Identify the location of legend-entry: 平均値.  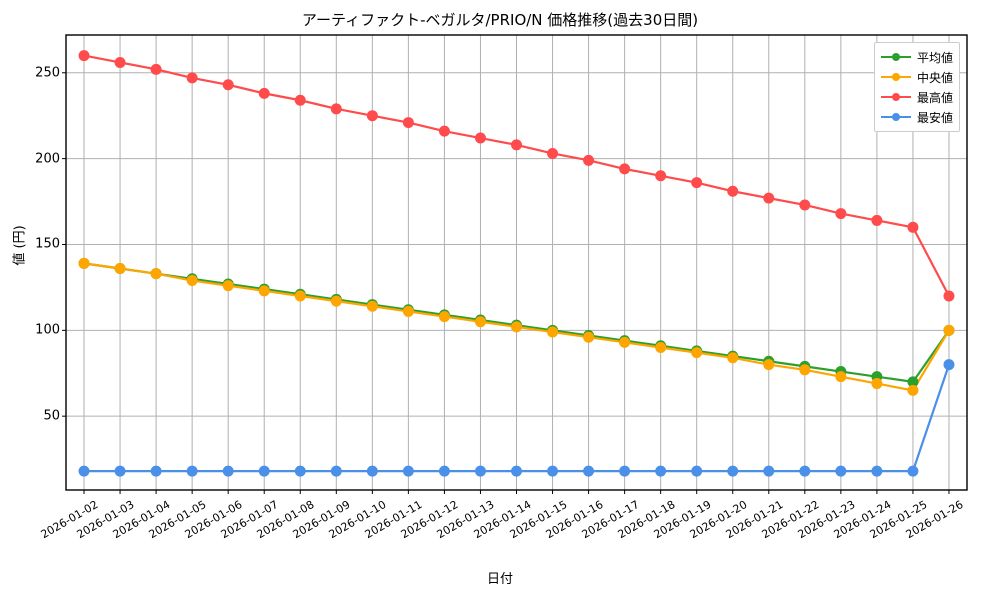
(916, 57).